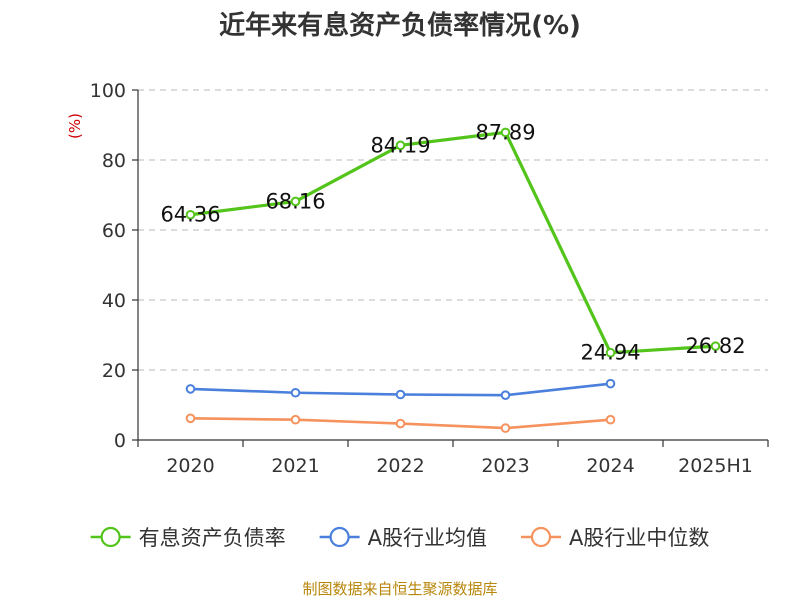 The height and width of the screenshot is (600, 800). Describe the element at coordinates (295, 466) in the screenshot. I see `x-tick-label: 2021` at that location.